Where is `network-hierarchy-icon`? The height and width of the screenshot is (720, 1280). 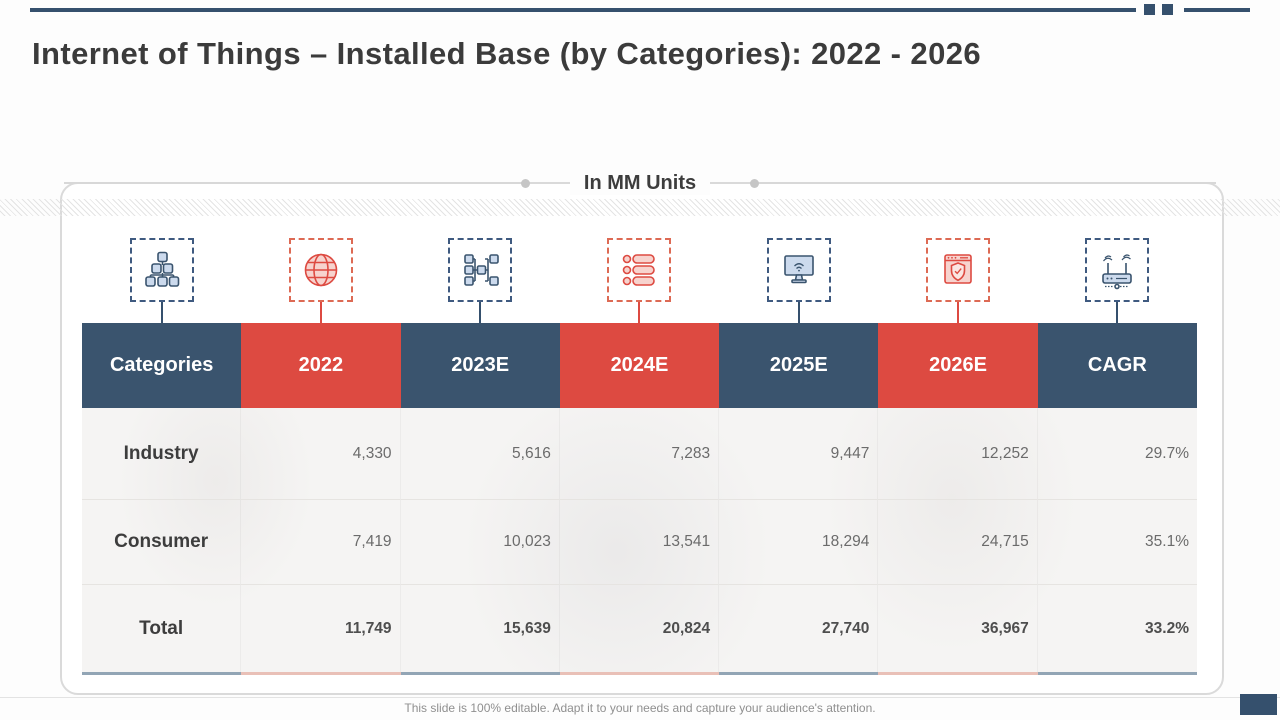
network-hierarchy-icon is located at coordinates (162, 270).